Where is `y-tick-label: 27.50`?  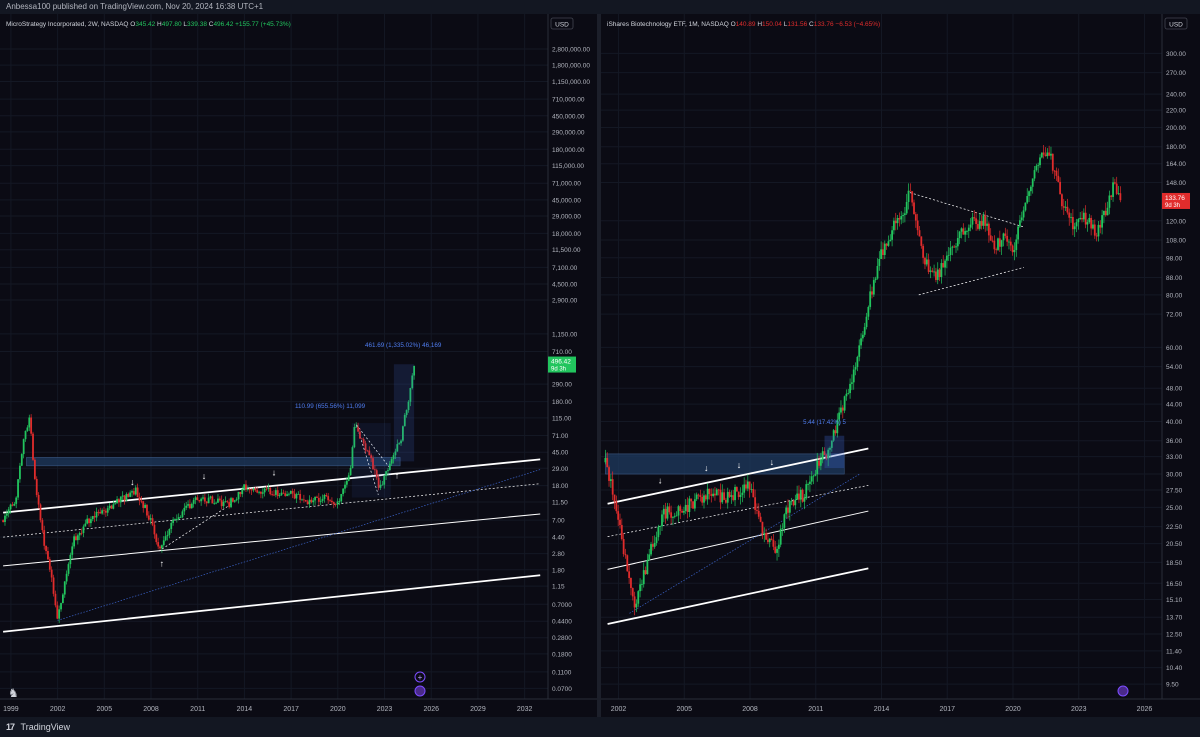 y-tick-label: 27.50 is located at coordinates (1174, 490).